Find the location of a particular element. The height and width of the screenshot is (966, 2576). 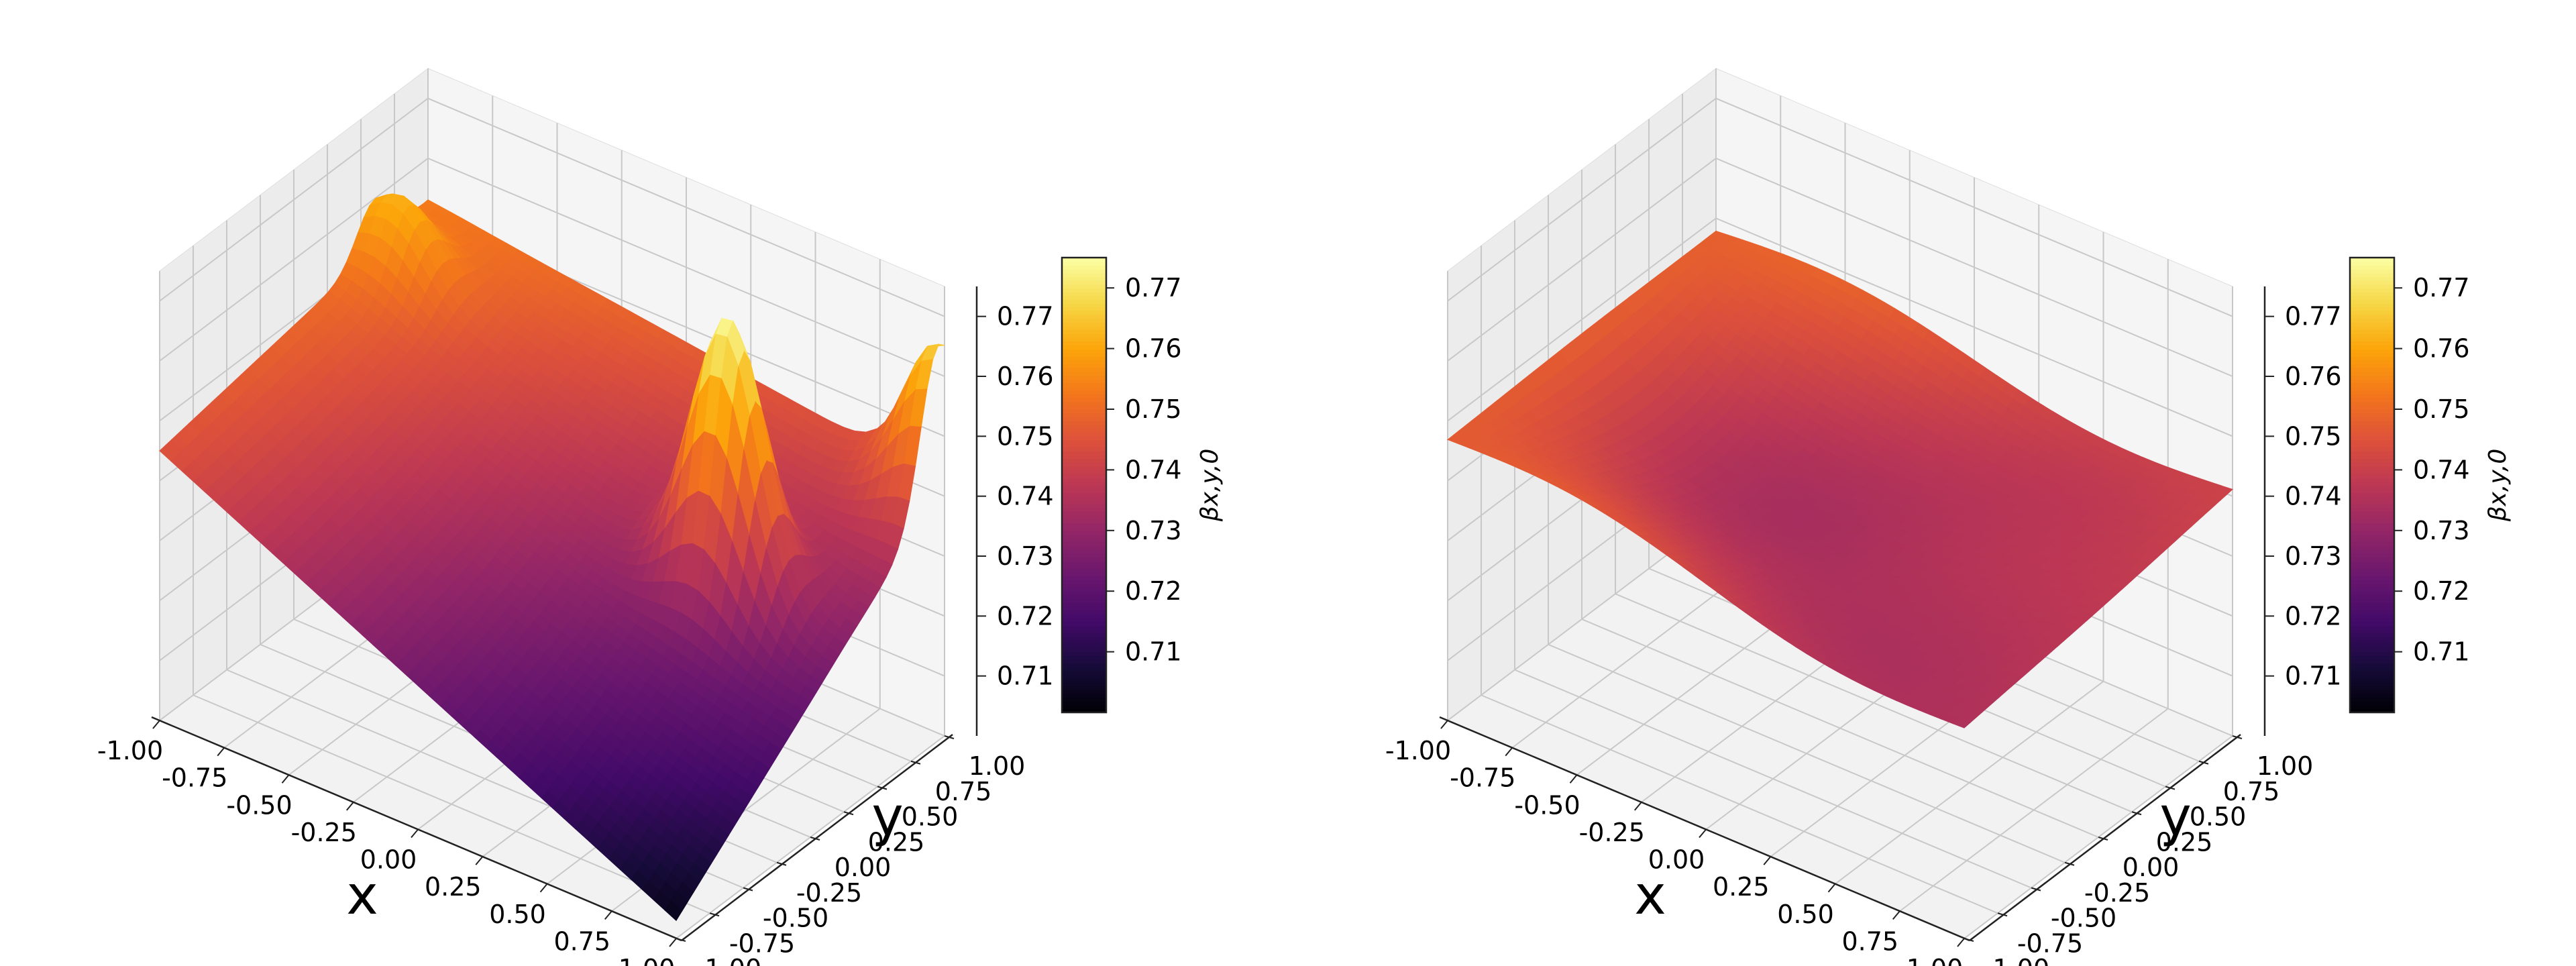

z-tick-label: 0.74 is located at coordinates (1025, 496).